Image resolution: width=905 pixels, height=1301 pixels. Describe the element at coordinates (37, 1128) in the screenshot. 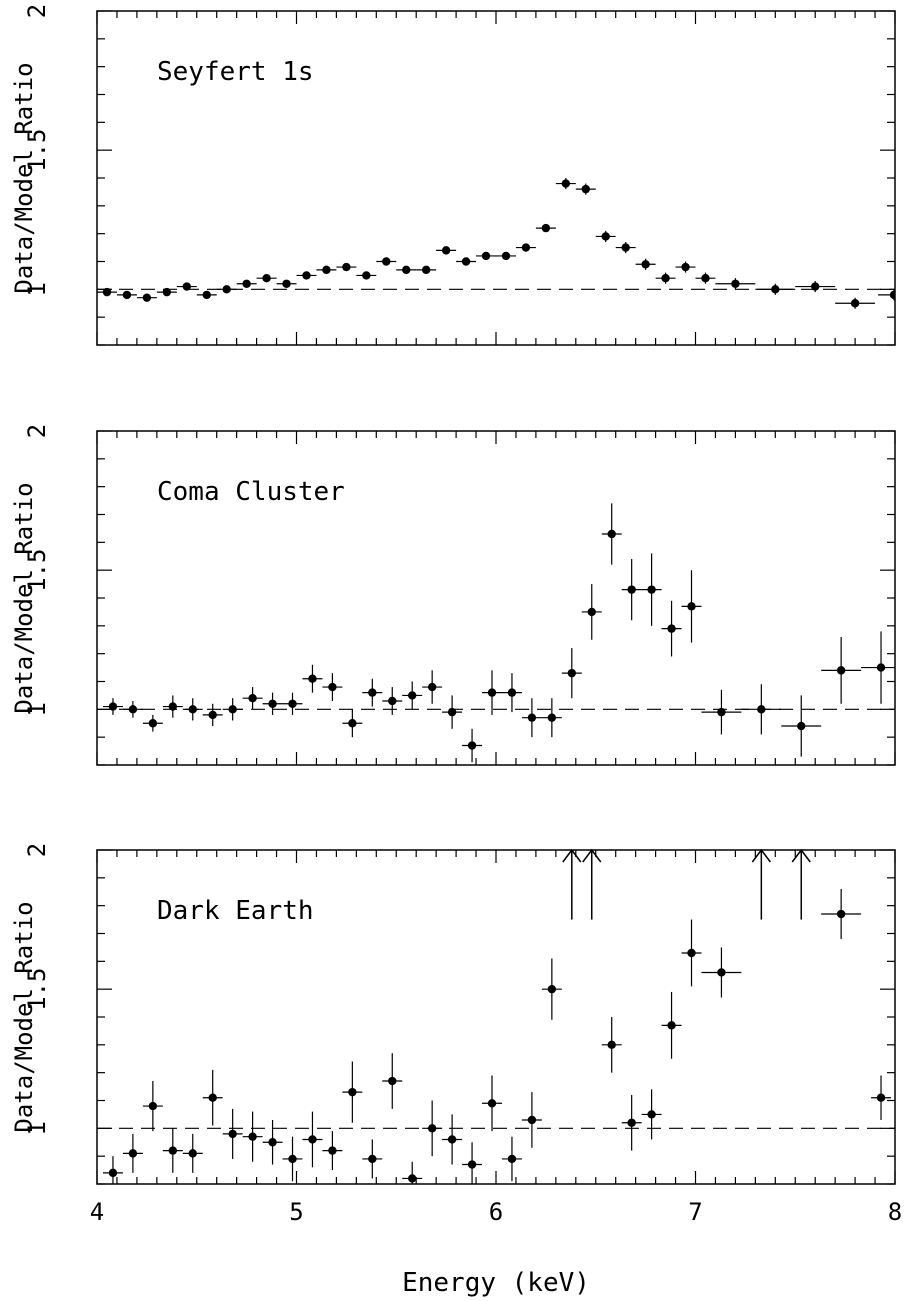

I see `y-tick-label: 1` at that location.